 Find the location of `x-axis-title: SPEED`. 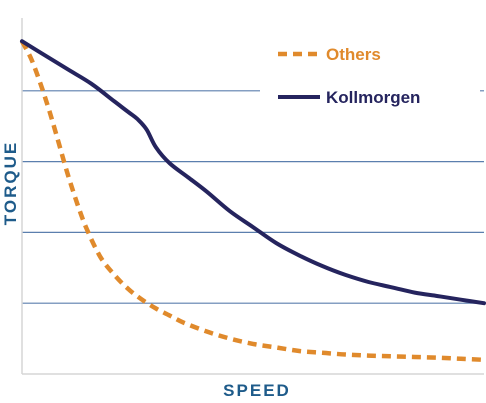

x-axis-title: SPEED is located at coordinates (257, 390).